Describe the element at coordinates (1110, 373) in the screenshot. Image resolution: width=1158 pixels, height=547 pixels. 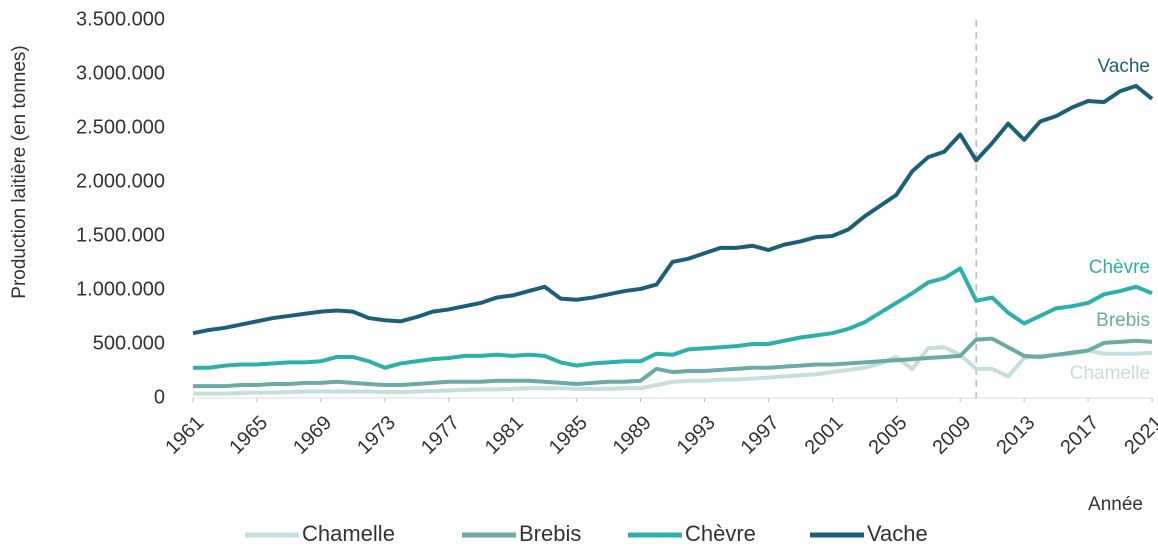
I see `series-end-label: Chamelle` at that location.